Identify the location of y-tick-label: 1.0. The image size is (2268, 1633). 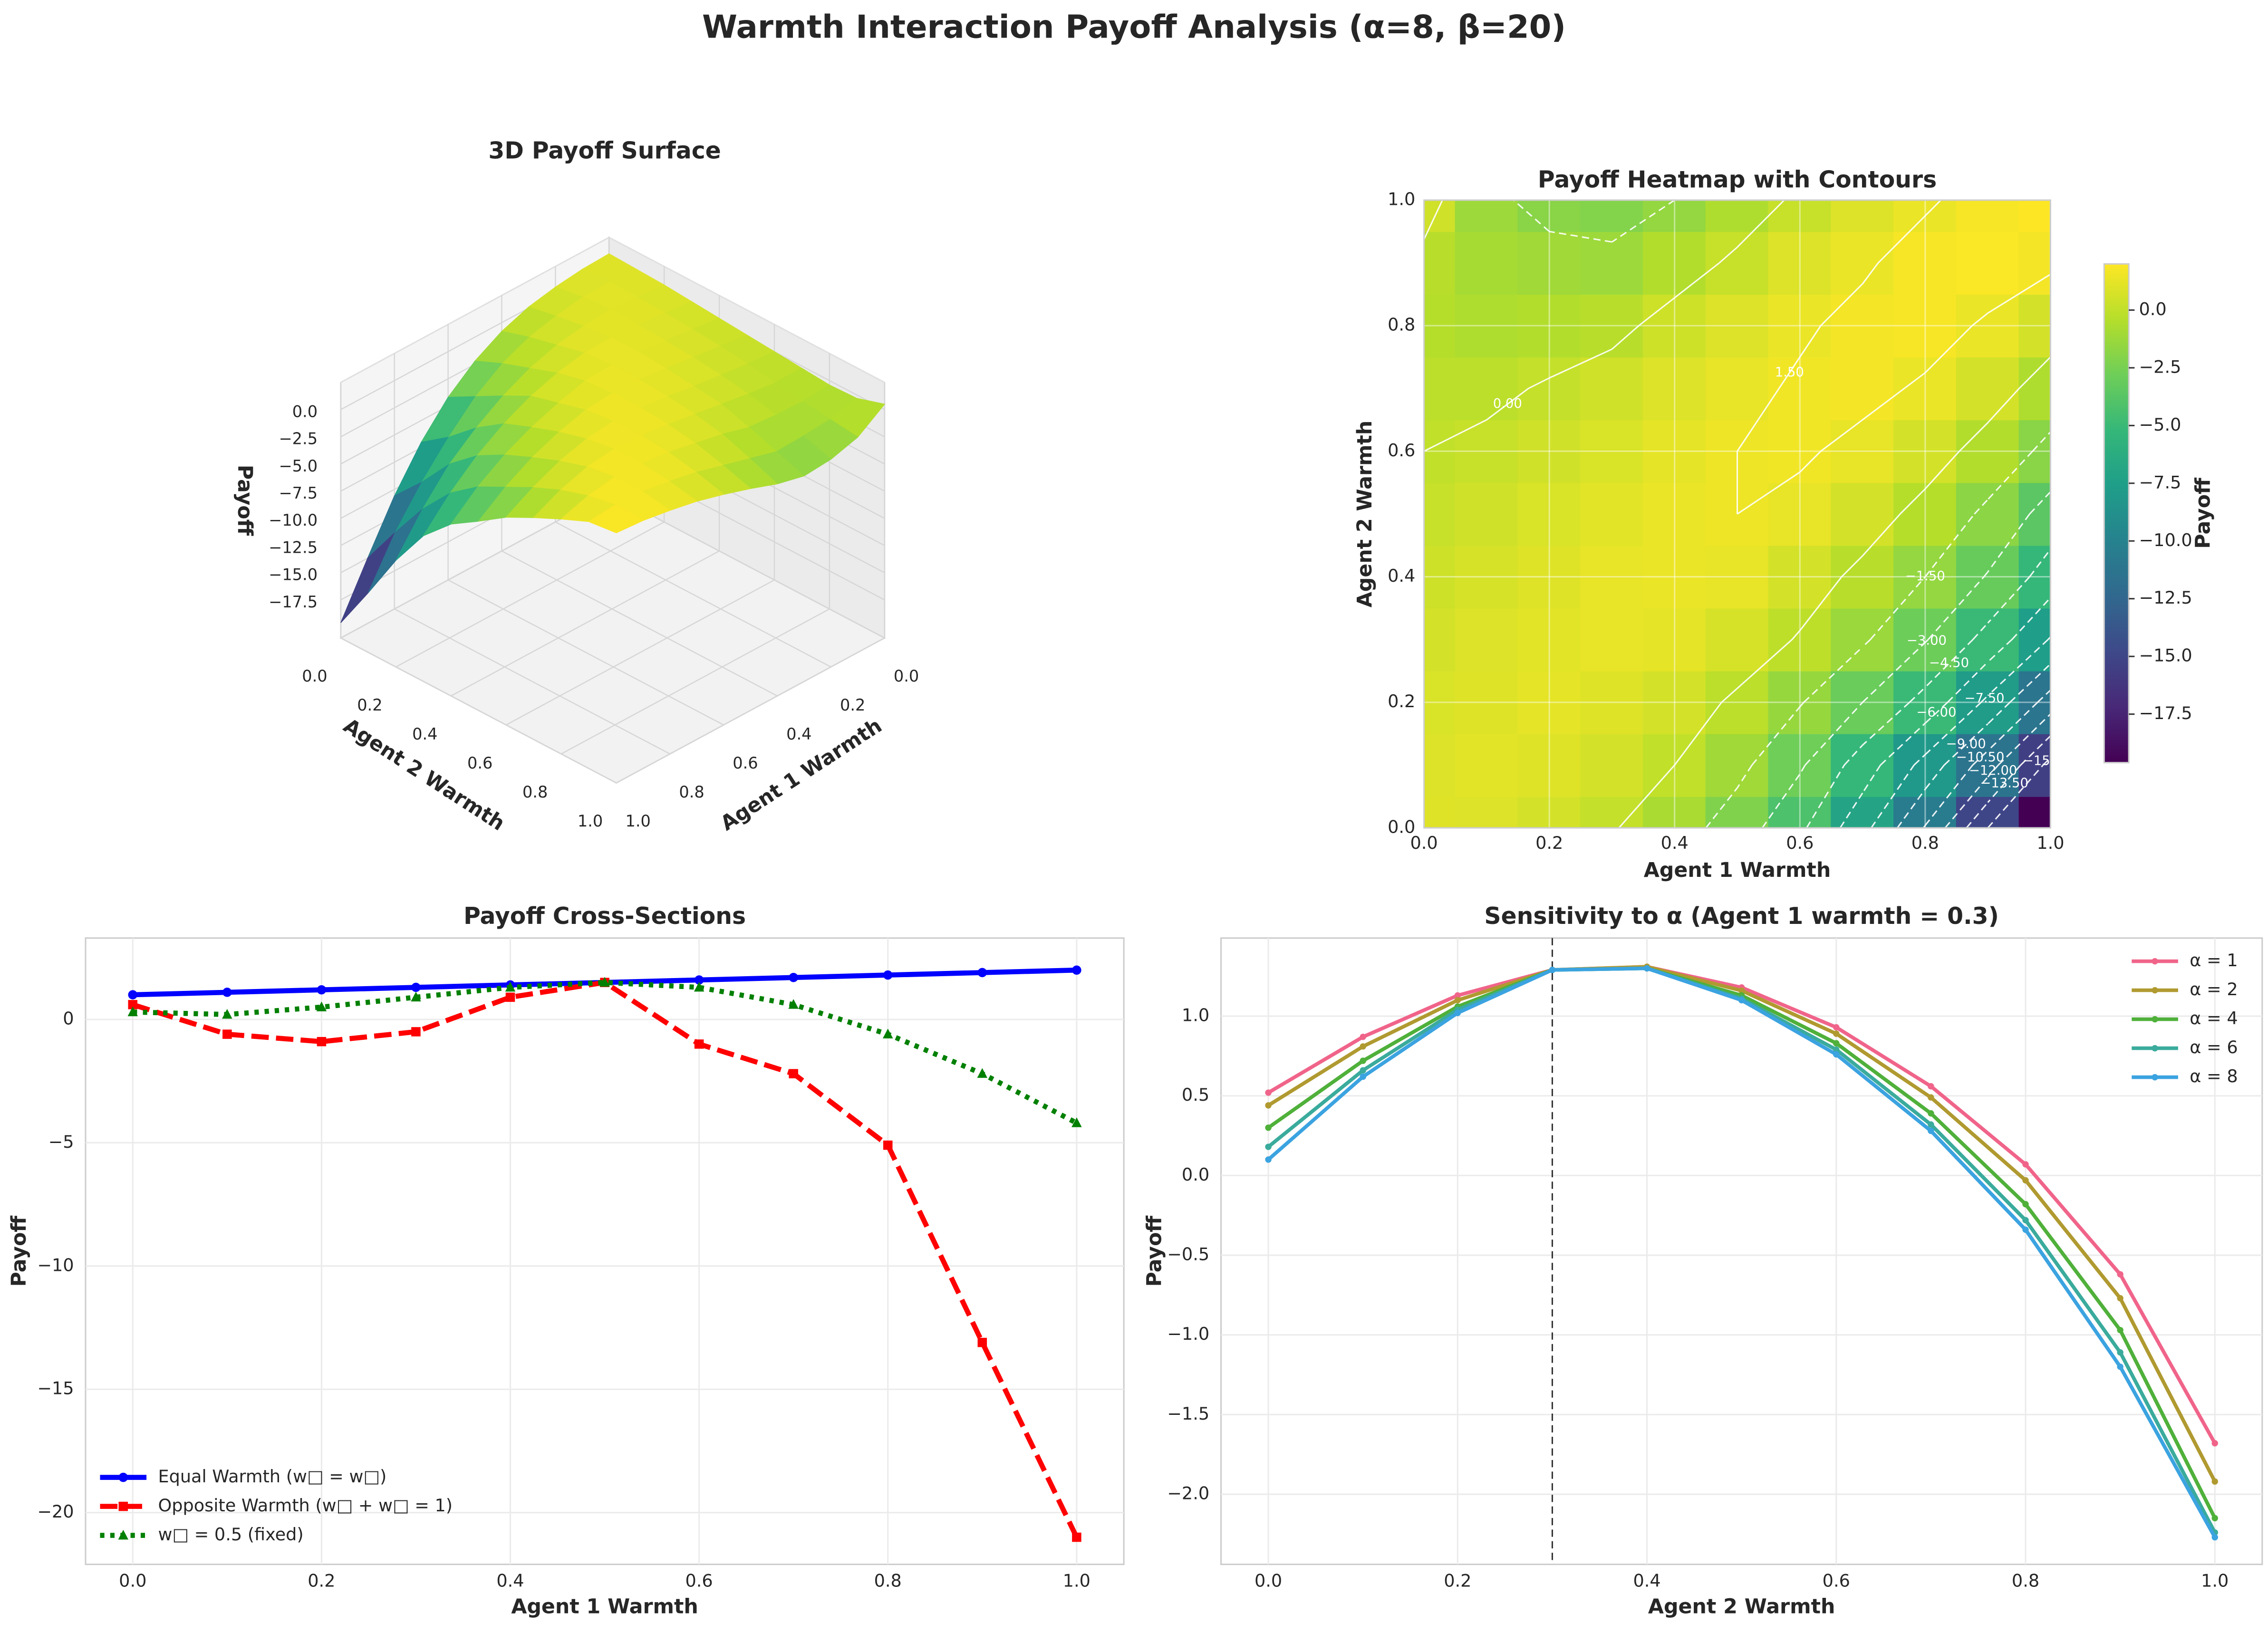
(590, 821).